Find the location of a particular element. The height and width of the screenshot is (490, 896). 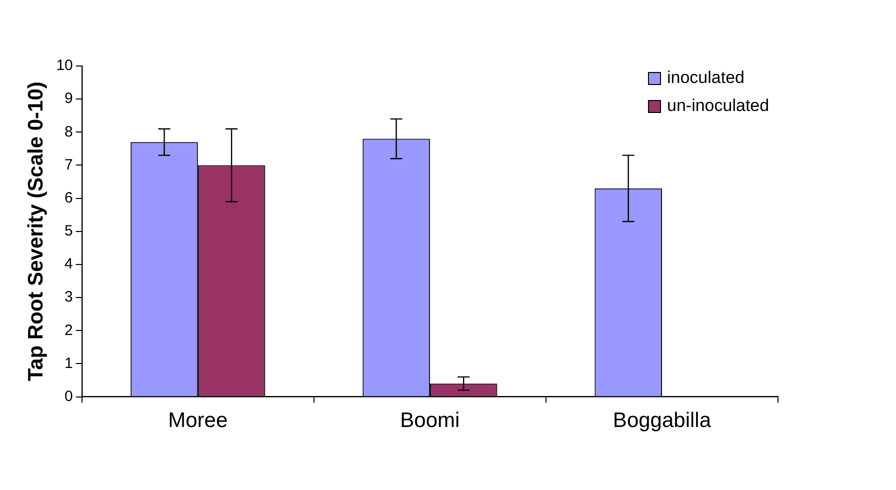

y-axis-title: Tap Root Severity (Scale 0-10) is located at coordinates (36, 232).